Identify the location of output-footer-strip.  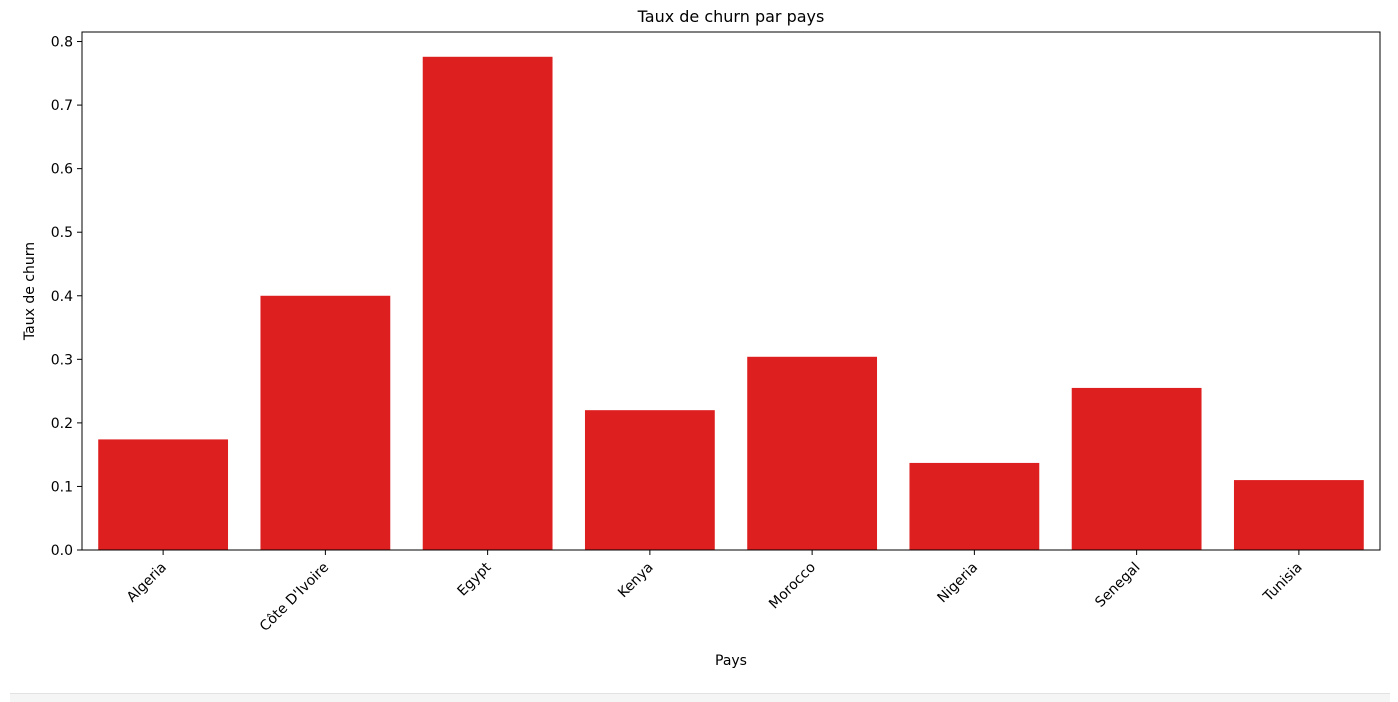
(700, 697).